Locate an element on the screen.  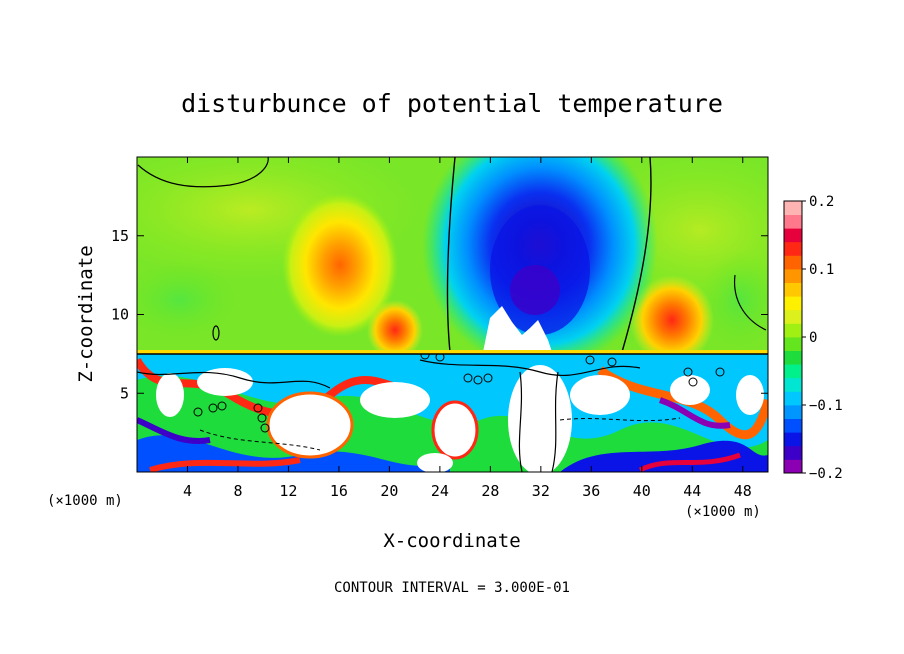
contour-interval-label: CONTOUR INTERVAL = 3.000E-01 is located at coordinates (452, 588).